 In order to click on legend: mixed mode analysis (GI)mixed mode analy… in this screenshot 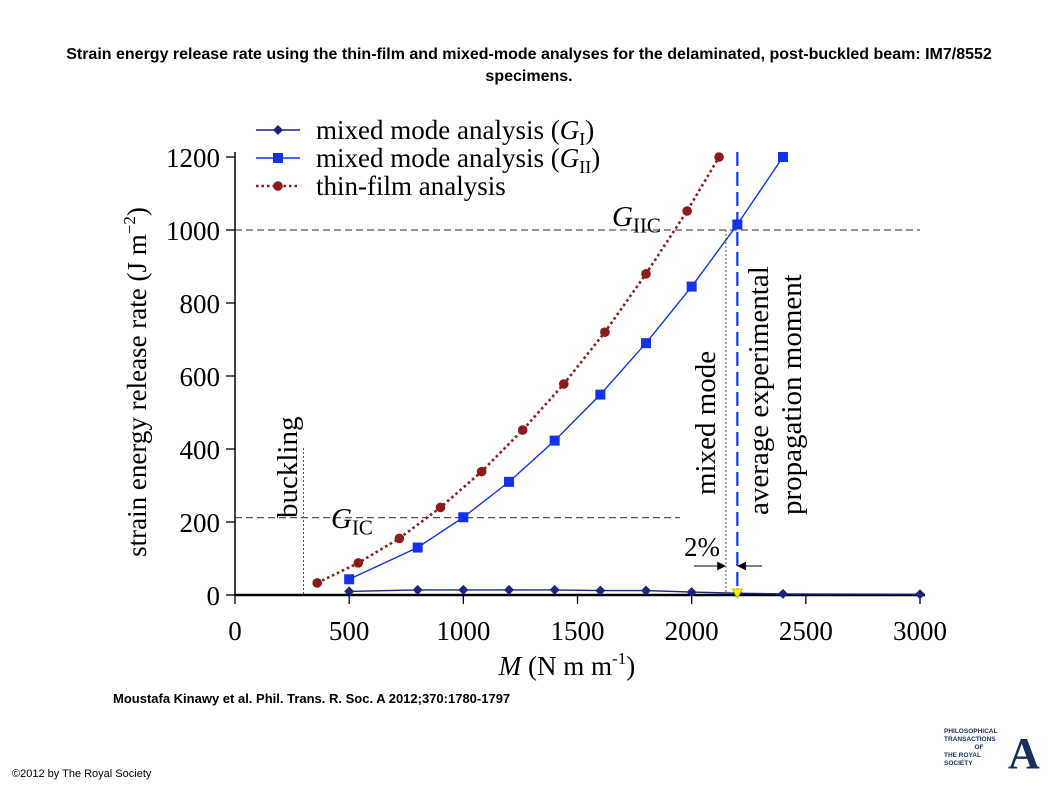, I will do `click(428, 158)`.